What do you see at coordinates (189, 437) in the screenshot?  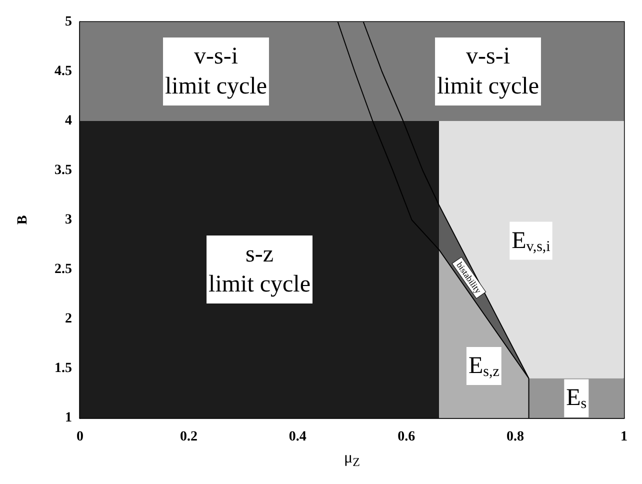 I see `x-tick-label: 0.2` at bounding box center [189, 437].